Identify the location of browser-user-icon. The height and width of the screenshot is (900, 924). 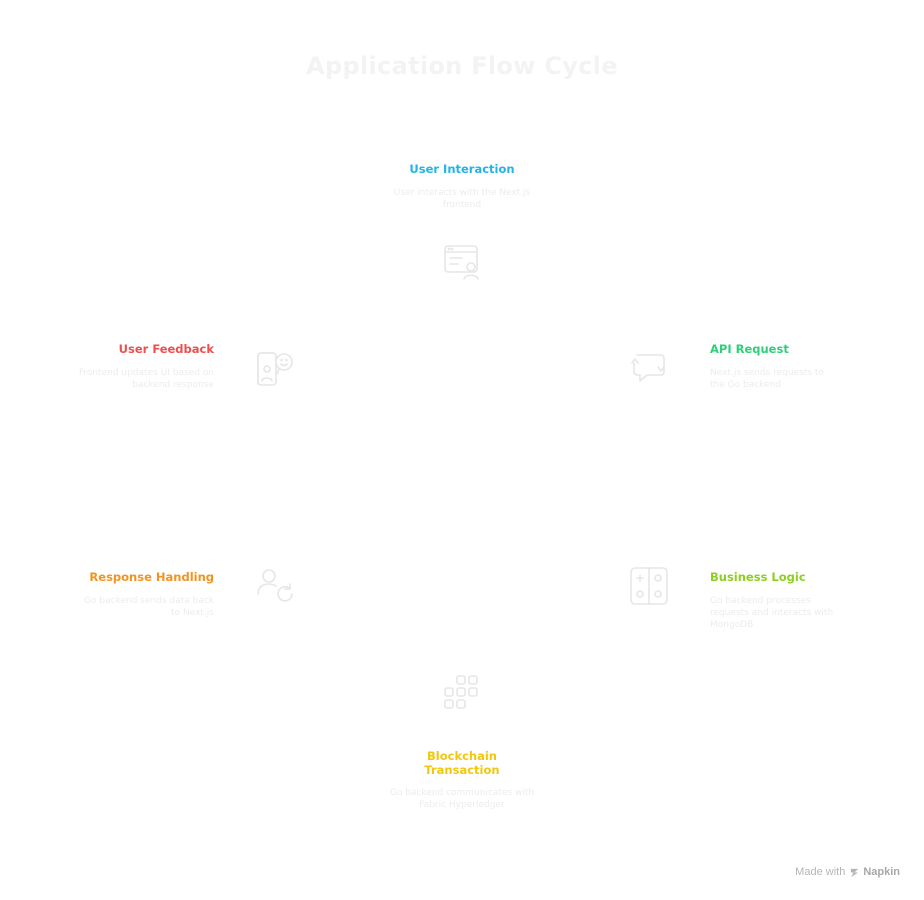
(462, 262).